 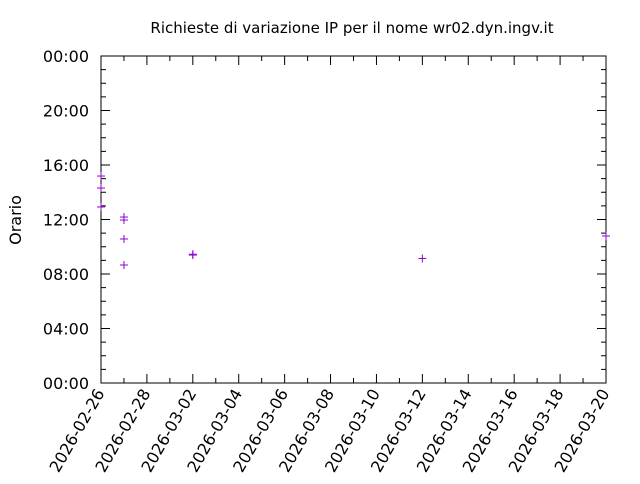 I want to click on y-tick-label: 16:00, so click(x=66, y=165).